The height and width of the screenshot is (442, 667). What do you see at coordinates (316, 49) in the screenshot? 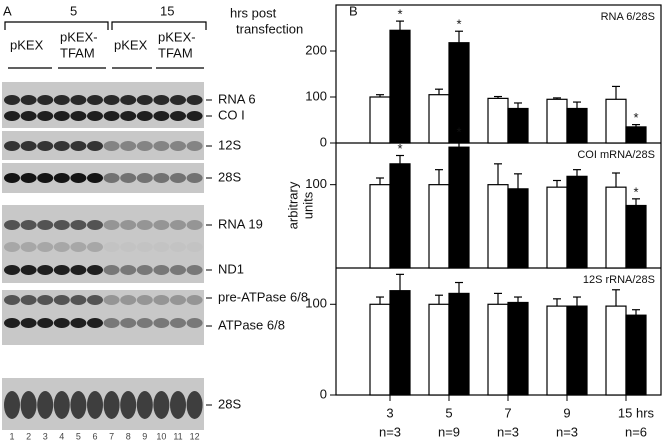
I see `y-tick-label: 200` at bounding box center [316, 49].